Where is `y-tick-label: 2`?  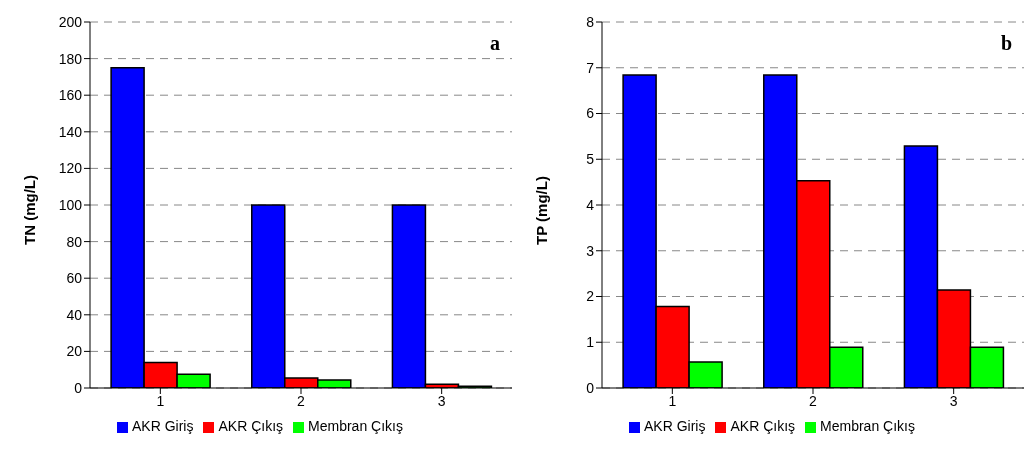
y-tick-label: 2 is located at coordinates (590, 296).